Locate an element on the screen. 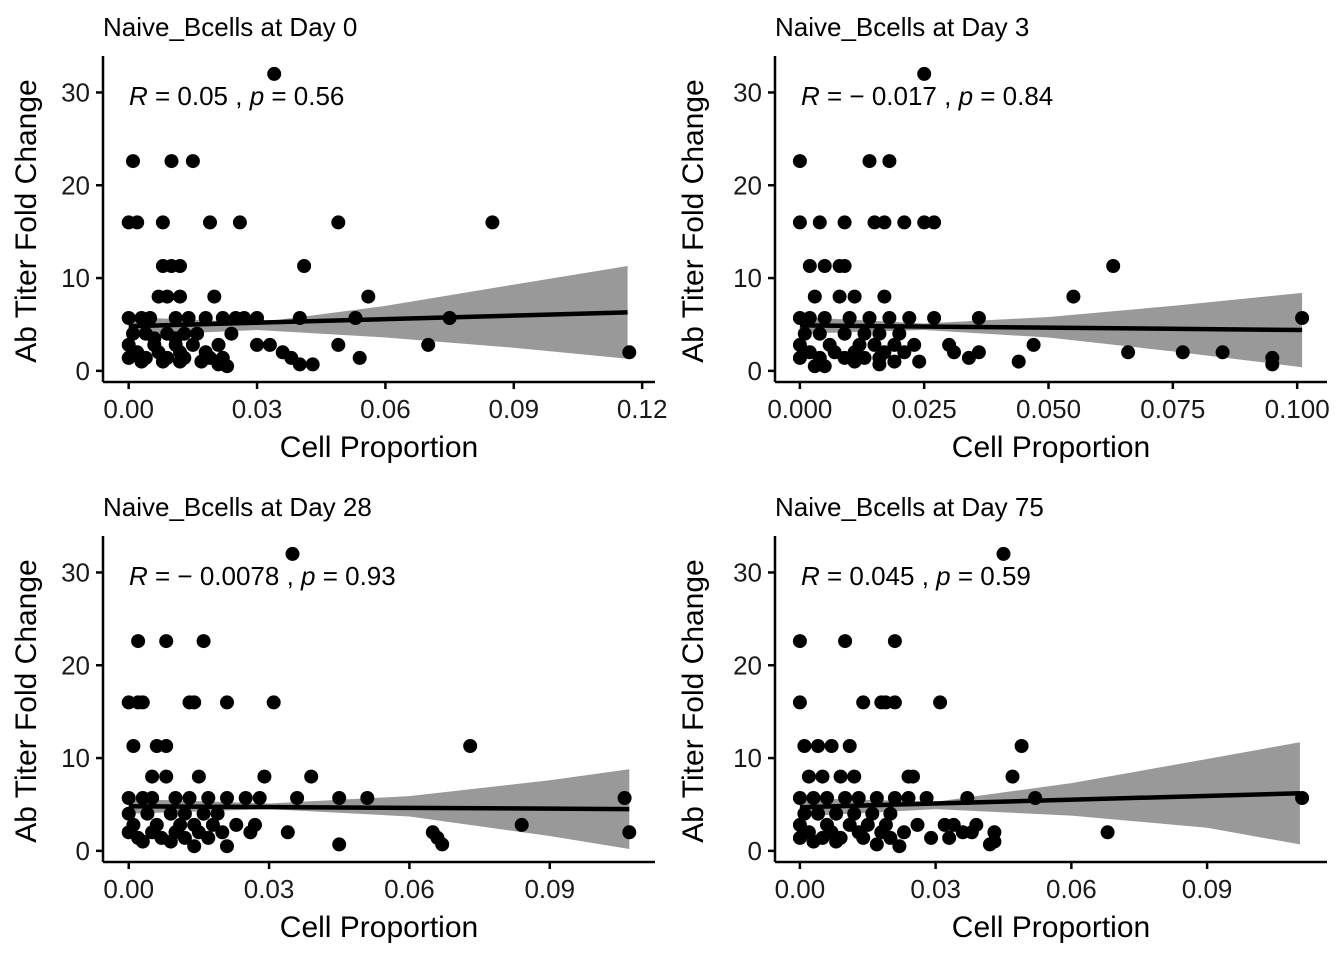 Image resolution: width=1344 pixels, height=960 pixels. x-tick-label: 0.075 is located at coordinates (1172, 409).